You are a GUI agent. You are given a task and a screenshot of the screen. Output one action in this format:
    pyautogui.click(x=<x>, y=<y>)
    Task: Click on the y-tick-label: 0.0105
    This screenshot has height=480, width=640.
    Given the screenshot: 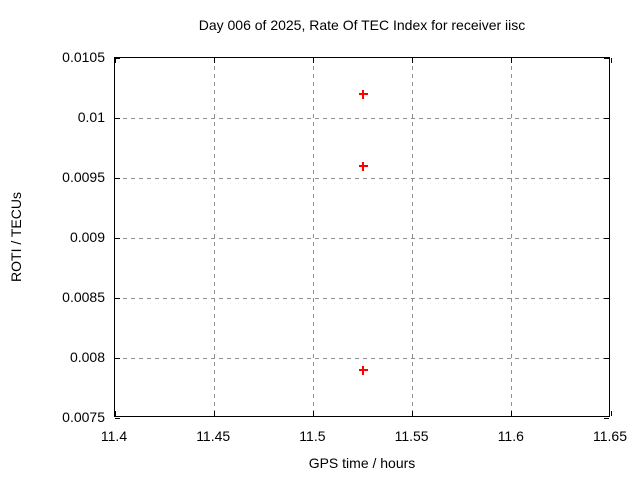 What is the action you would take?
    pyautogui.click(x=83, y=57)
    